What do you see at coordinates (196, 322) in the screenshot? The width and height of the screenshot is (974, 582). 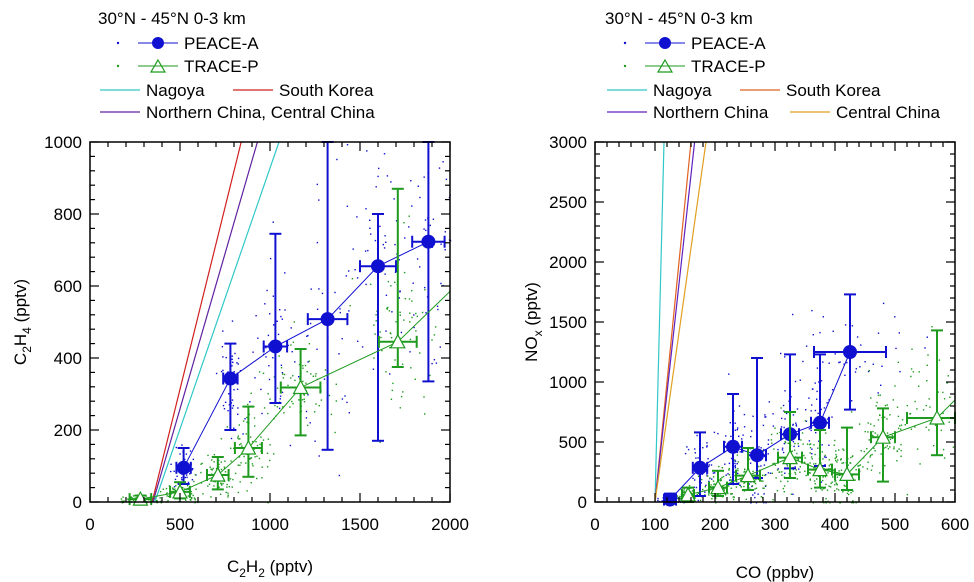 I see `emission-line-south-korea` at bounding box center [196, 322].